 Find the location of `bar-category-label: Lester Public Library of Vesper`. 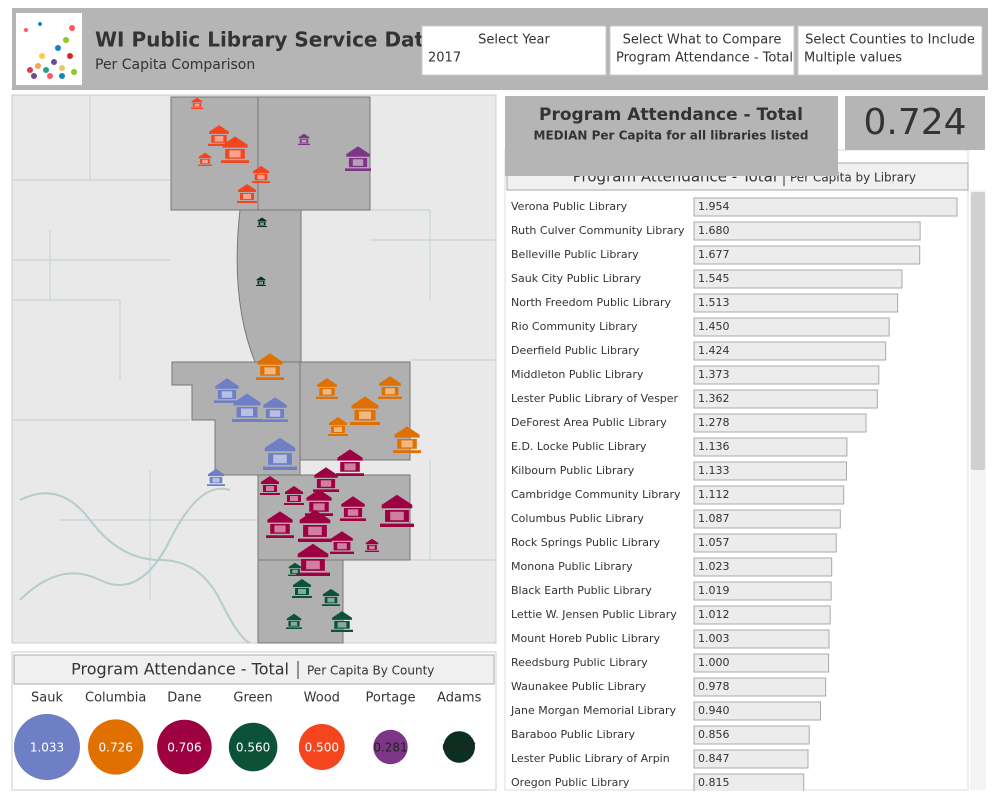

bar-category-label: Lester Public Library of Vesper is located at coordinates (595, 398).